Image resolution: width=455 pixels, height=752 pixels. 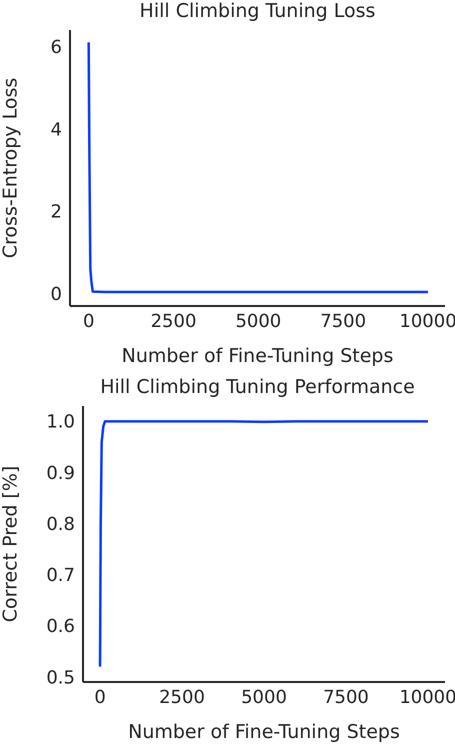 I want to click on y-tick-label: 0, so click(x=56, y=295).